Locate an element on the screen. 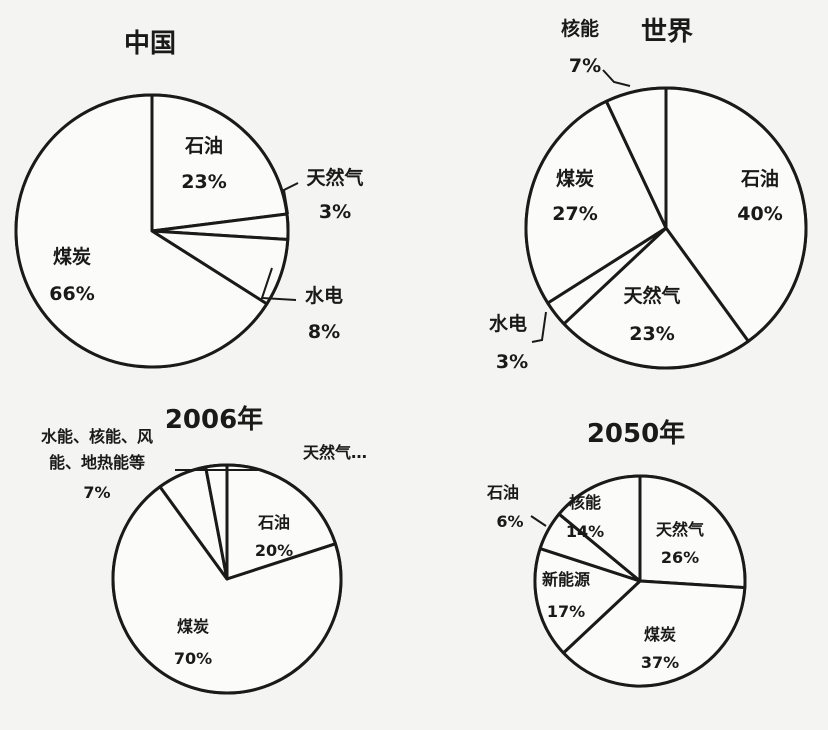 The width and height of the screenshot is (828, 730). slice-value-2050-2: 17% is located at coordinates (566, 611).